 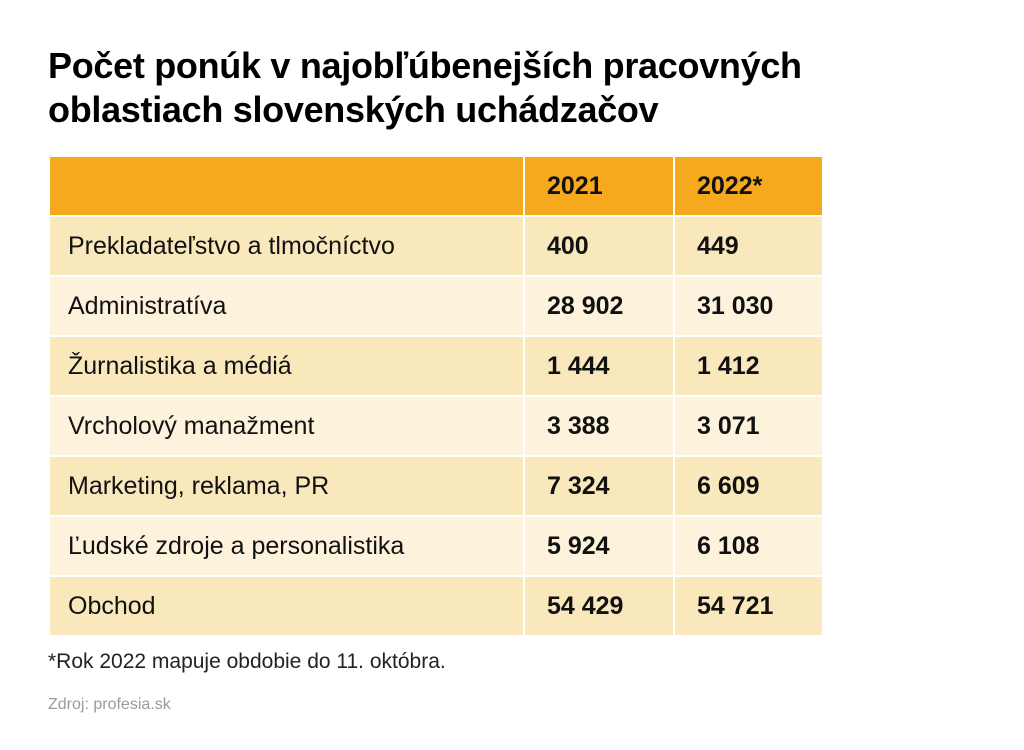 I want to click on value-2021: 1 444, so click(x=599, y=366).